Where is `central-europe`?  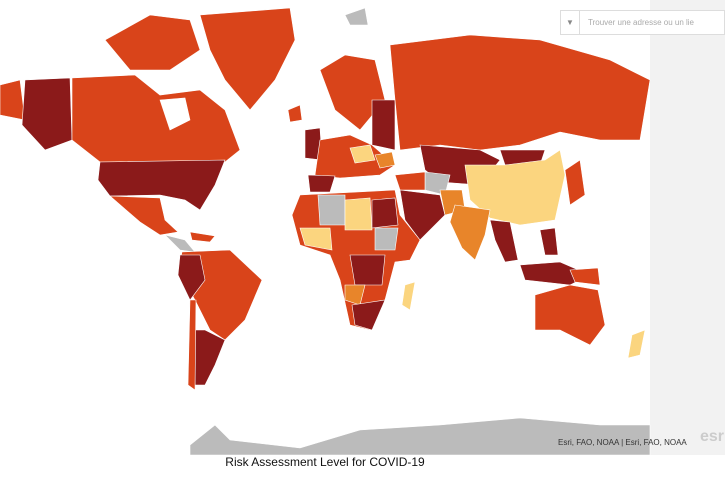
central-europe is located at coordinates (362, 154).